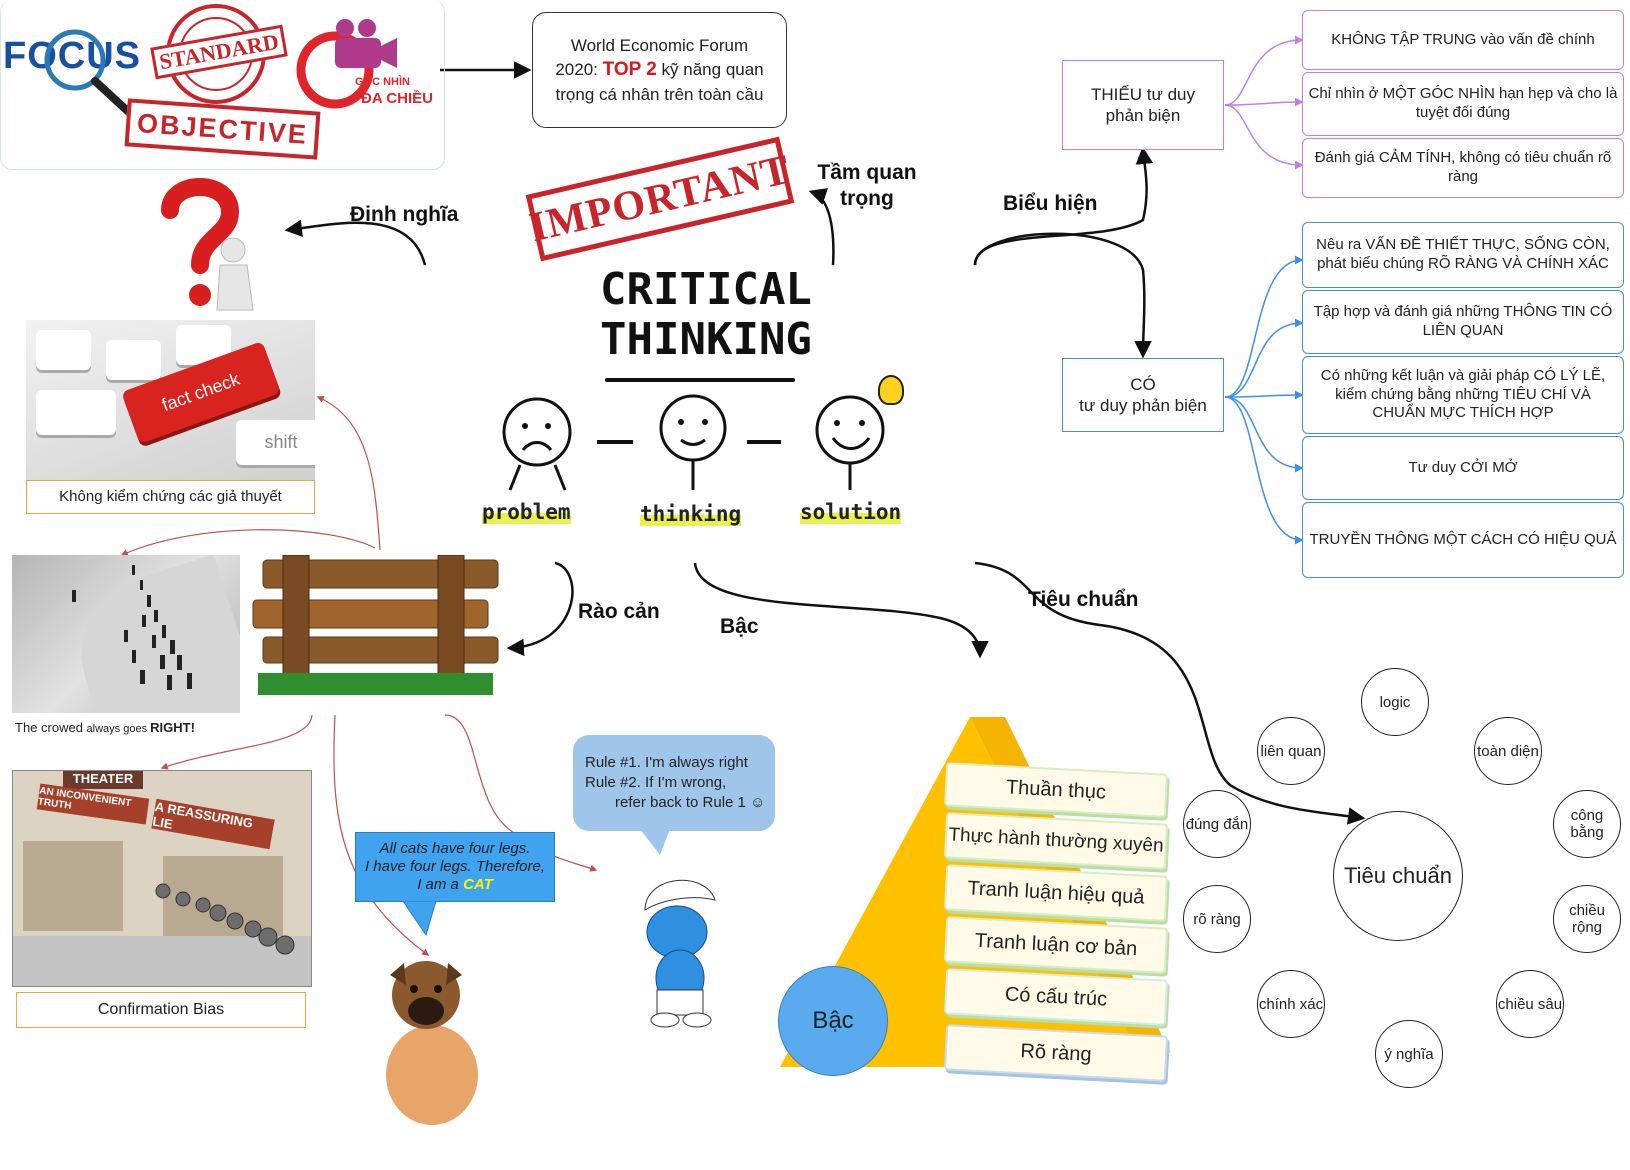  I want to click on wef-line2: 2020: TOP 2 kỹ năng quan, so click(659, 70).